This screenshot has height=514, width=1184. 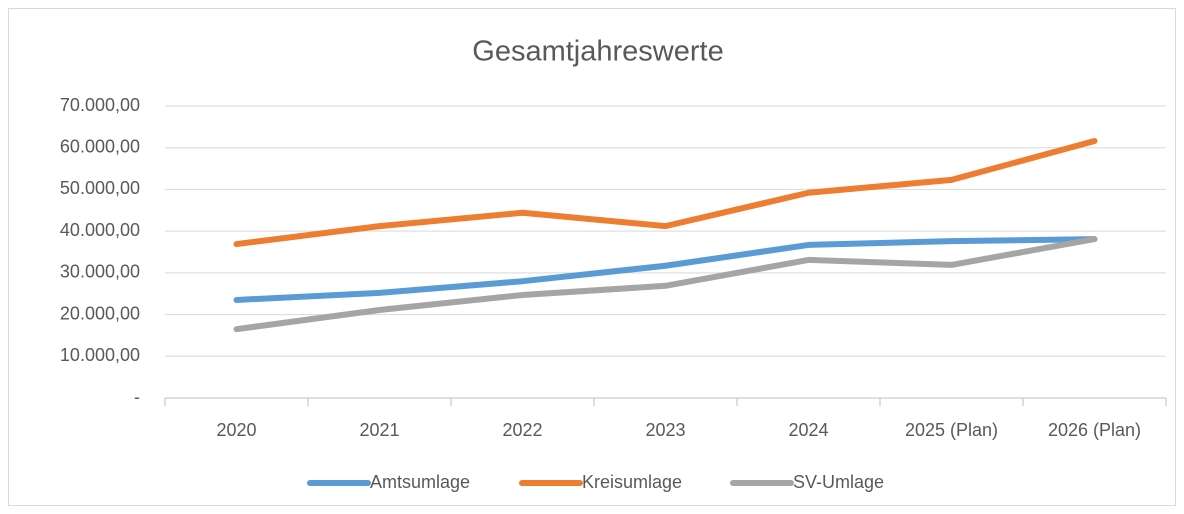 I want to click on x-tick-label: 2023, so click(x=665, y=430).